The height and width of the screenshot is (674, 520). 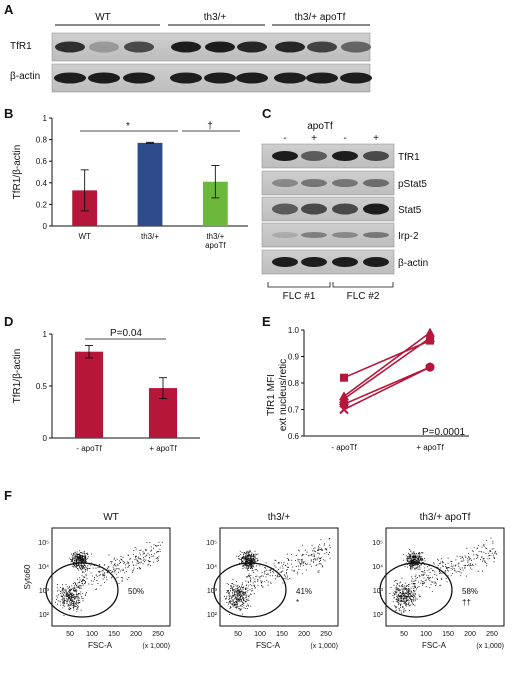 I want to click on panel-c-lane-sign-3: -, so click(x=344, y=138).